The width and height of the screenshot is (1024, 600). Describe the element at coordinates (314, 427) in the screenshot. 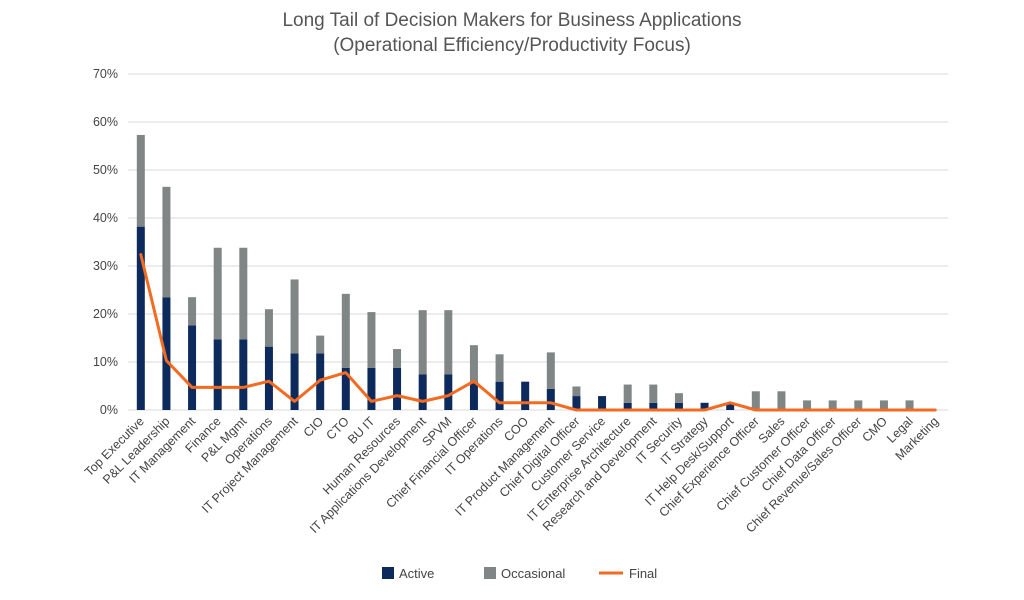

I see `x-tick-label: CIO` at that location.